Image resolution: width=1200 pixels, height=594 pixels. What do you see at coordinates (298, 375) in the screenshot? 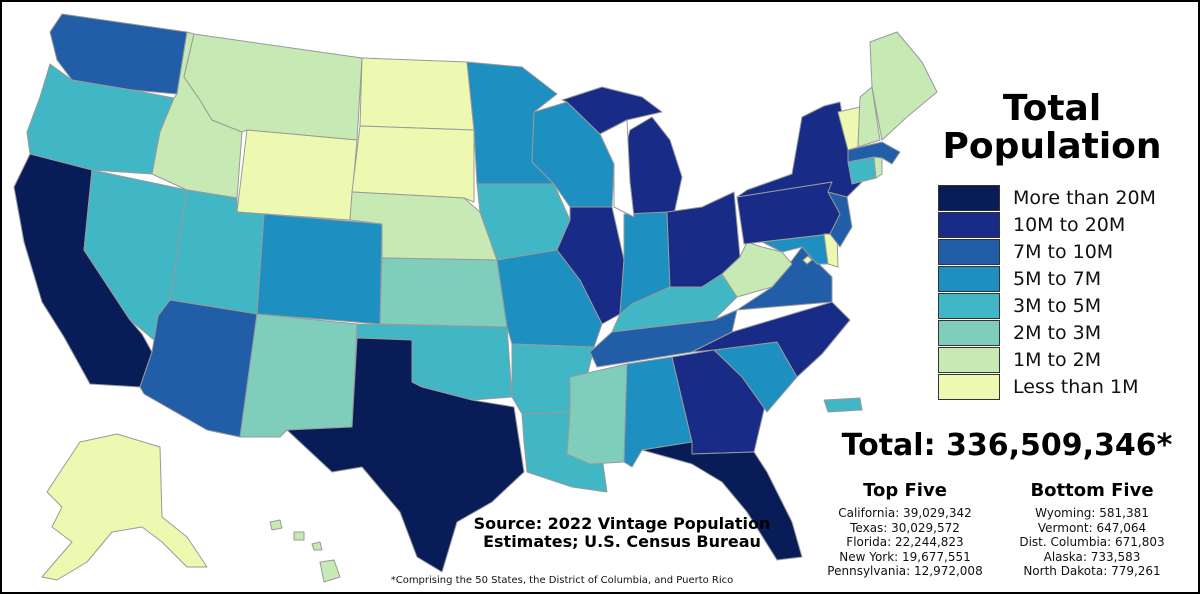
I see `region-new-mexico` at bounding box center [298, 375].